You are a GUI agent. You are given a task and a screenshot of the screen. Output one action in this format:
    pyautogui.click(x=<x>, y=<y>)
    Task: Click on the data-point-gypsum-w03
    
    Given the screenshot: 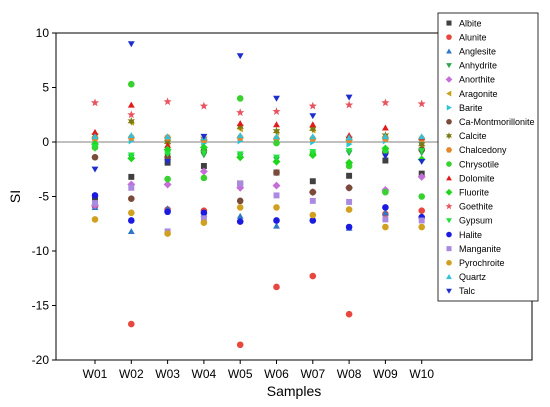 What is the action you would take?
    pyautogui.click(x=168, y=154)
    